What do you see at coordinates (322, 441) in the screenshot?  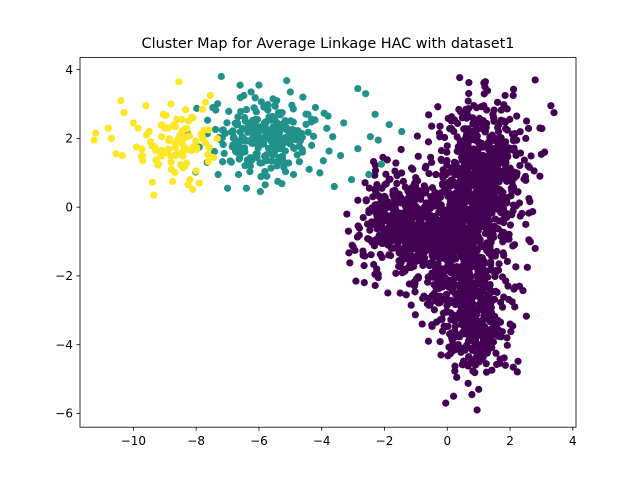 I see `x-tick-label: −4` at bounding box center [322, 441].